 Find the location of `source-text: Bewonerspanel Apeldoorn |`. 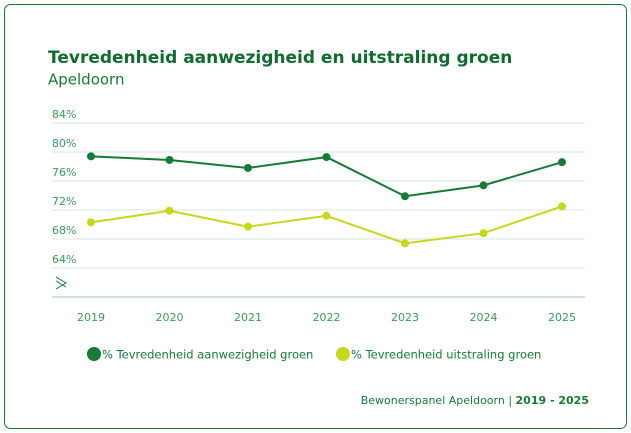

source-text: Bewonerspanel Apeldoorn | is located at coordinates (436, 400).